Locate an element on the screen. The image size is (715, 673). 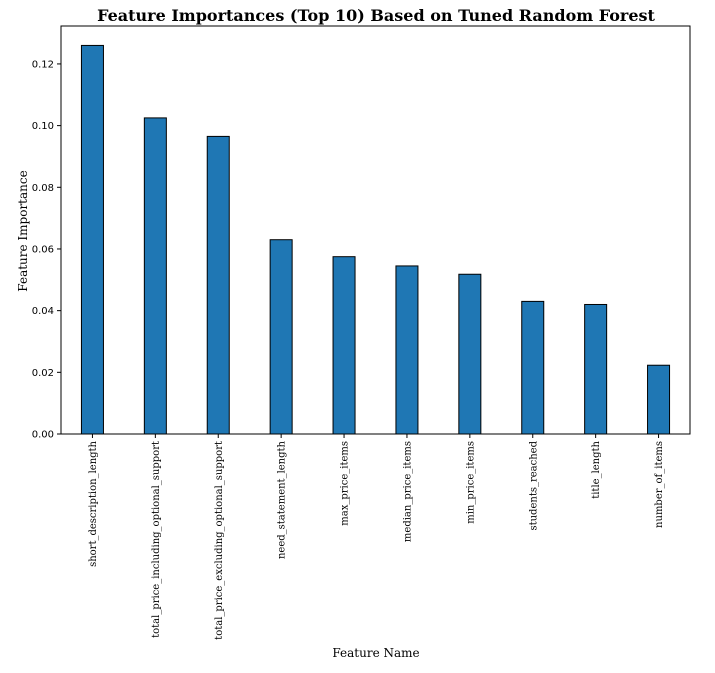
bar-students-reached is located at coordinates (533, 367).